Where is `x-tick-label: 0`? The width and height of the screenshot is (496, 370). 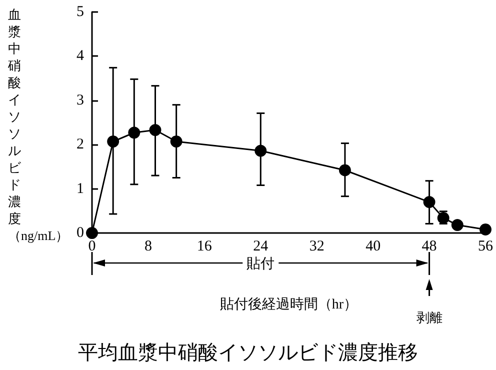 x-tick-label: 0 is located at coordinates (92, 246).